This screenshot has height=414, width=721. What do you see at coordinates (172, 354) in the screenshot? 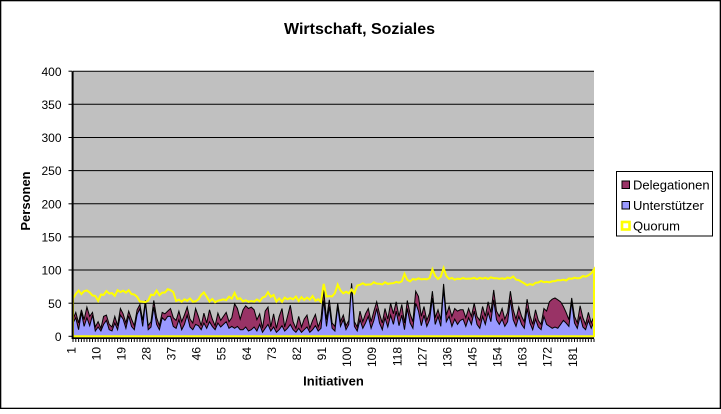
I see `svg-text: 37` at bounding box center [172, 354].